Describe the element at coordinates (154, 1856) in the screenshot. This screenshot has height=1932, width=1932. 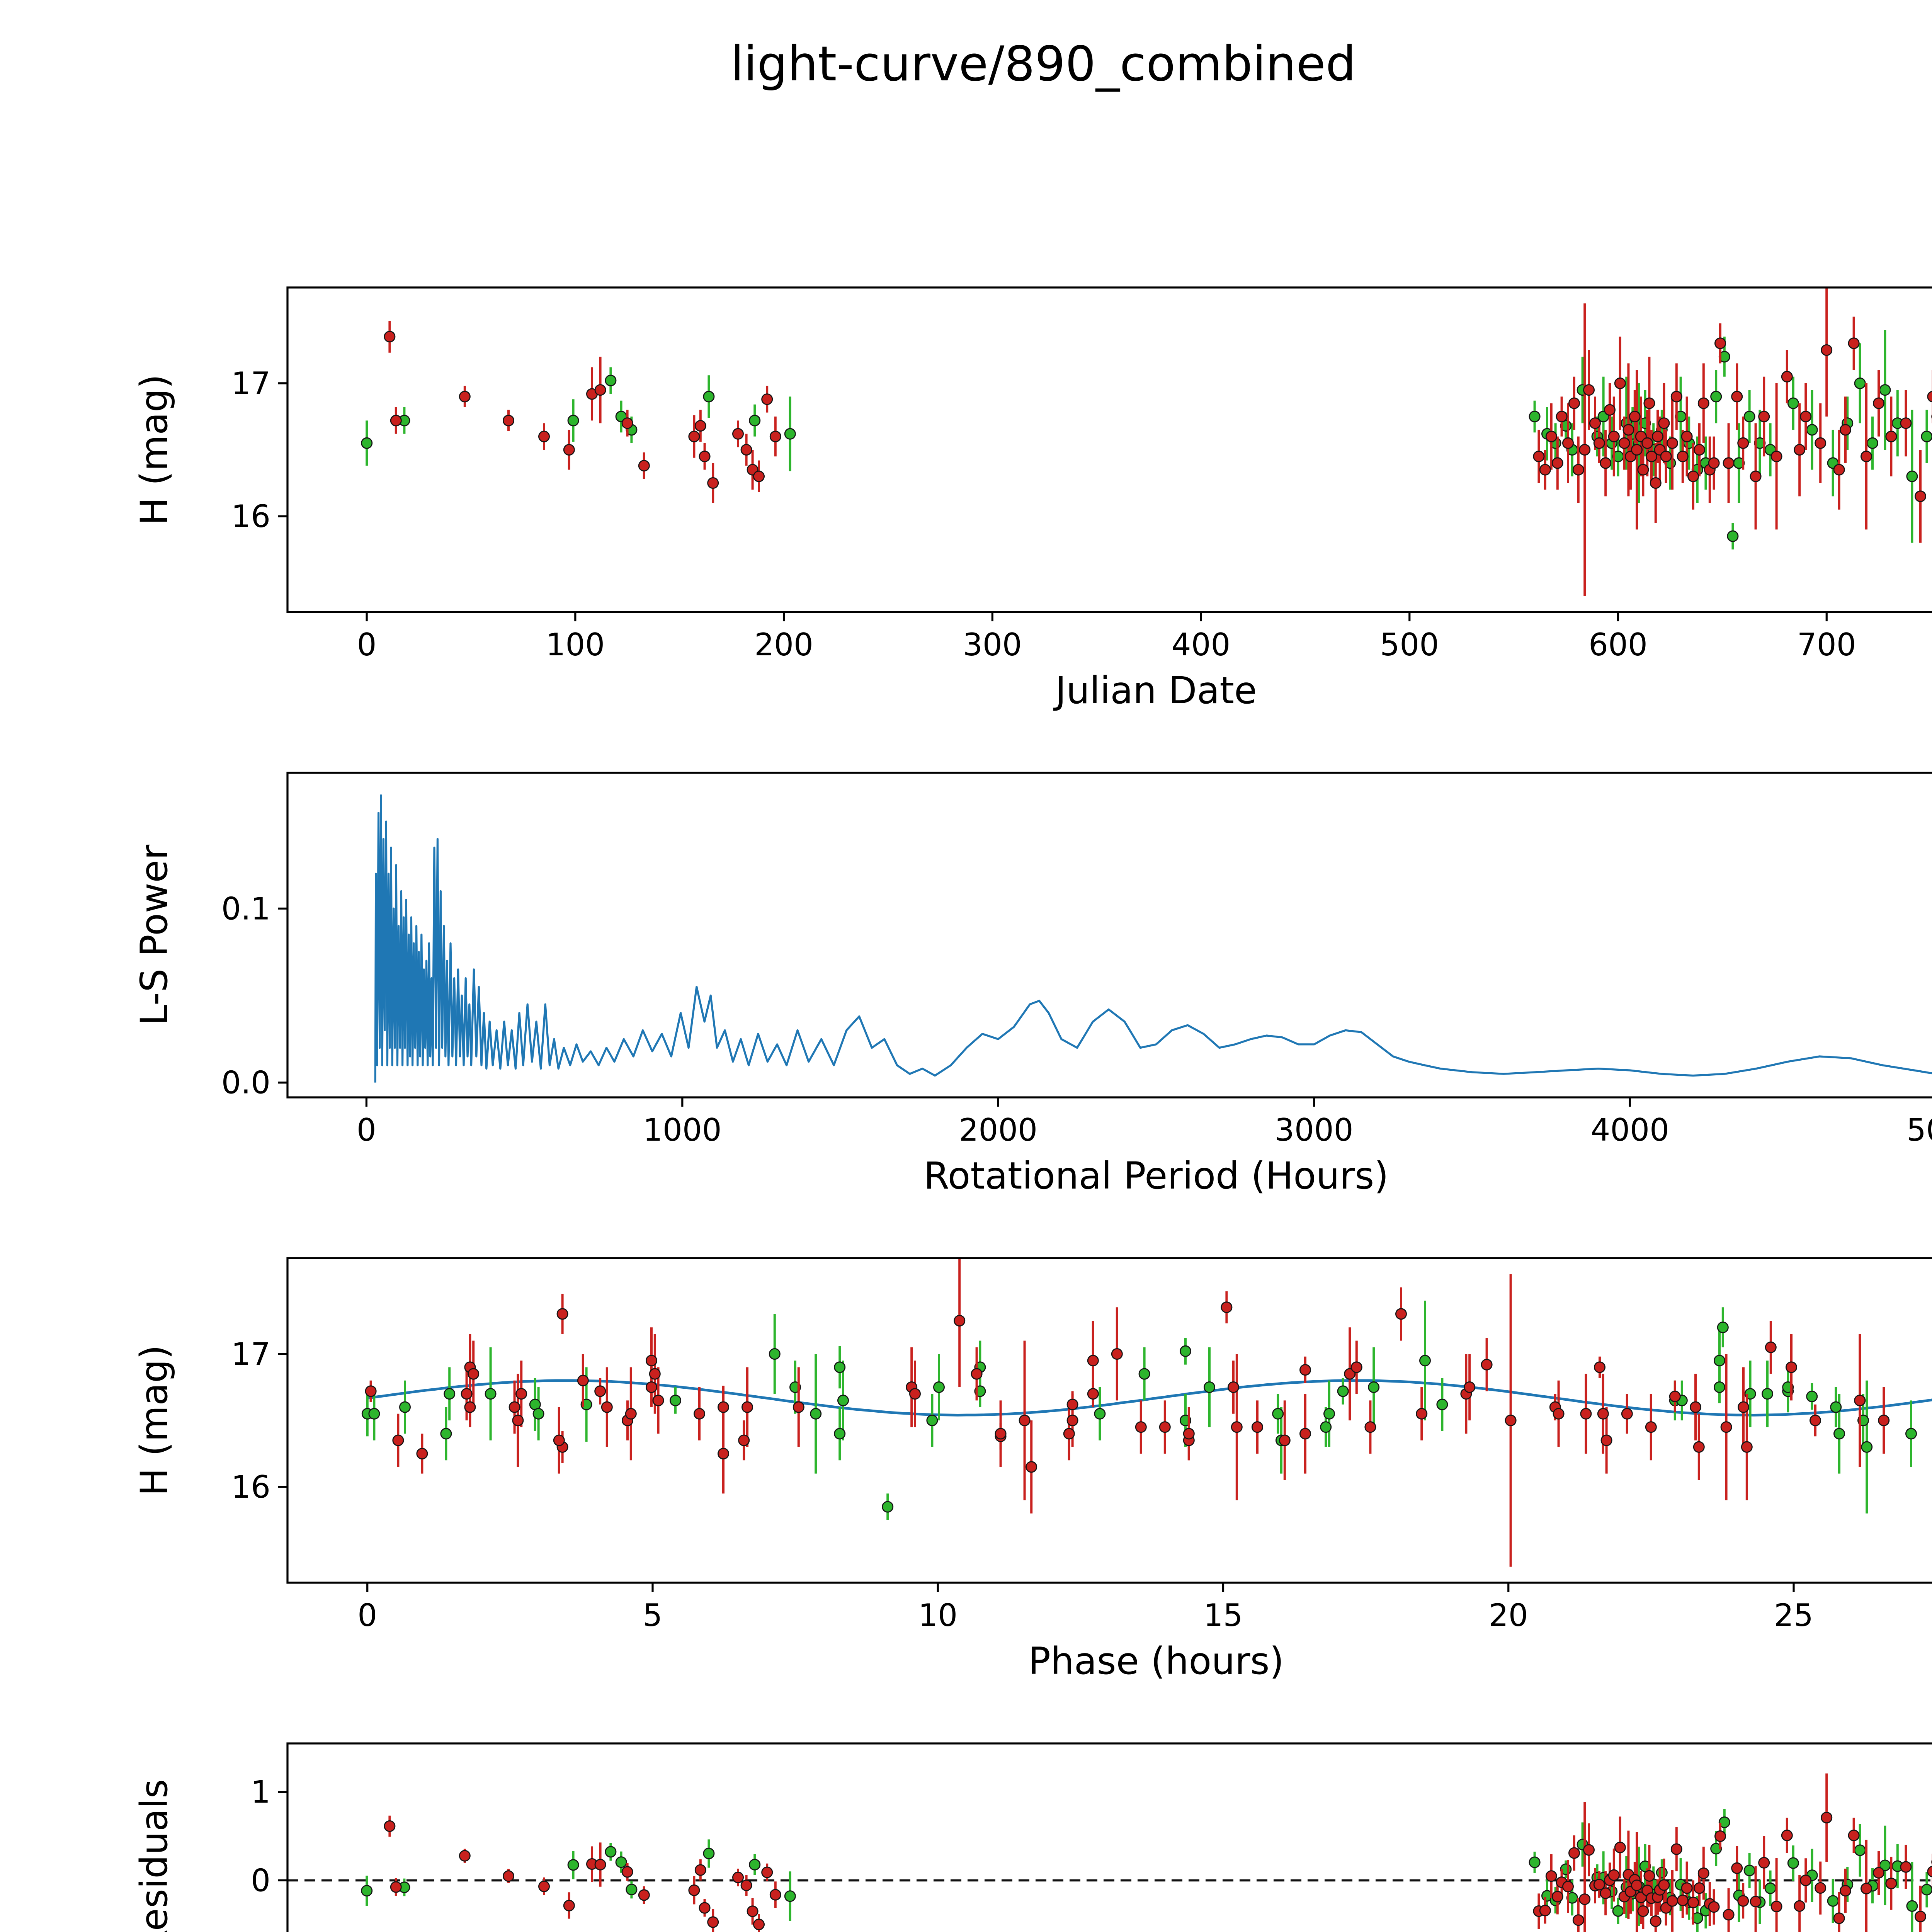
I see `ylabel-residuals: Residuals` at that location.